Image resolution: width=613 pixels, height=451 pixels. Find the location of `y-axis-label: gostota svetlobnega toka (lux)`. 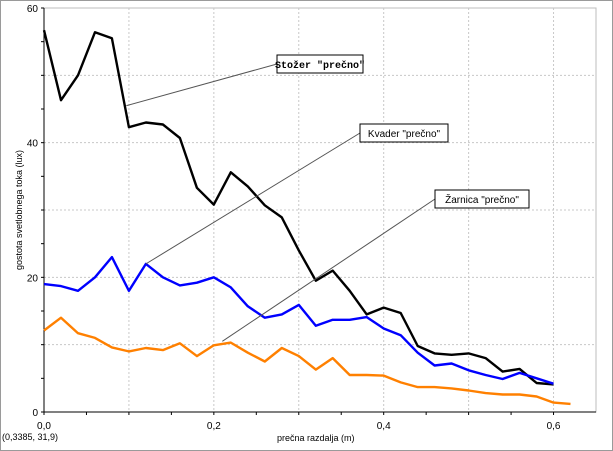

y-axis-label: gostota svetlobnega toka (lux) is located at coordinates (19, 210).